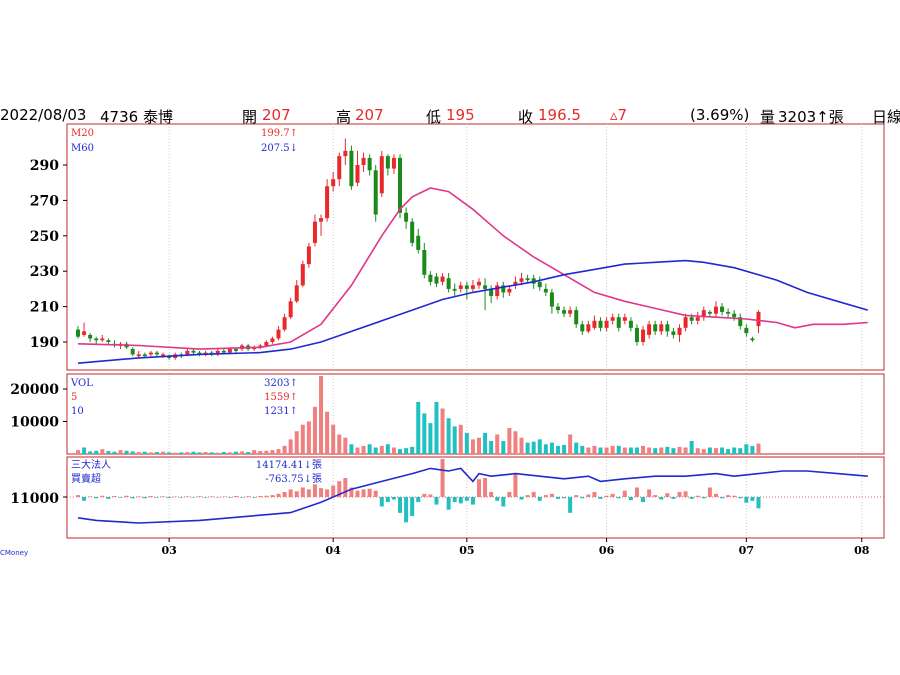 This screenshot has height=675, width=900. What do you see at coordinates (44, 237) in the screenshot?
I see `price-tick-label: 250` at bounding box center [44, 237].